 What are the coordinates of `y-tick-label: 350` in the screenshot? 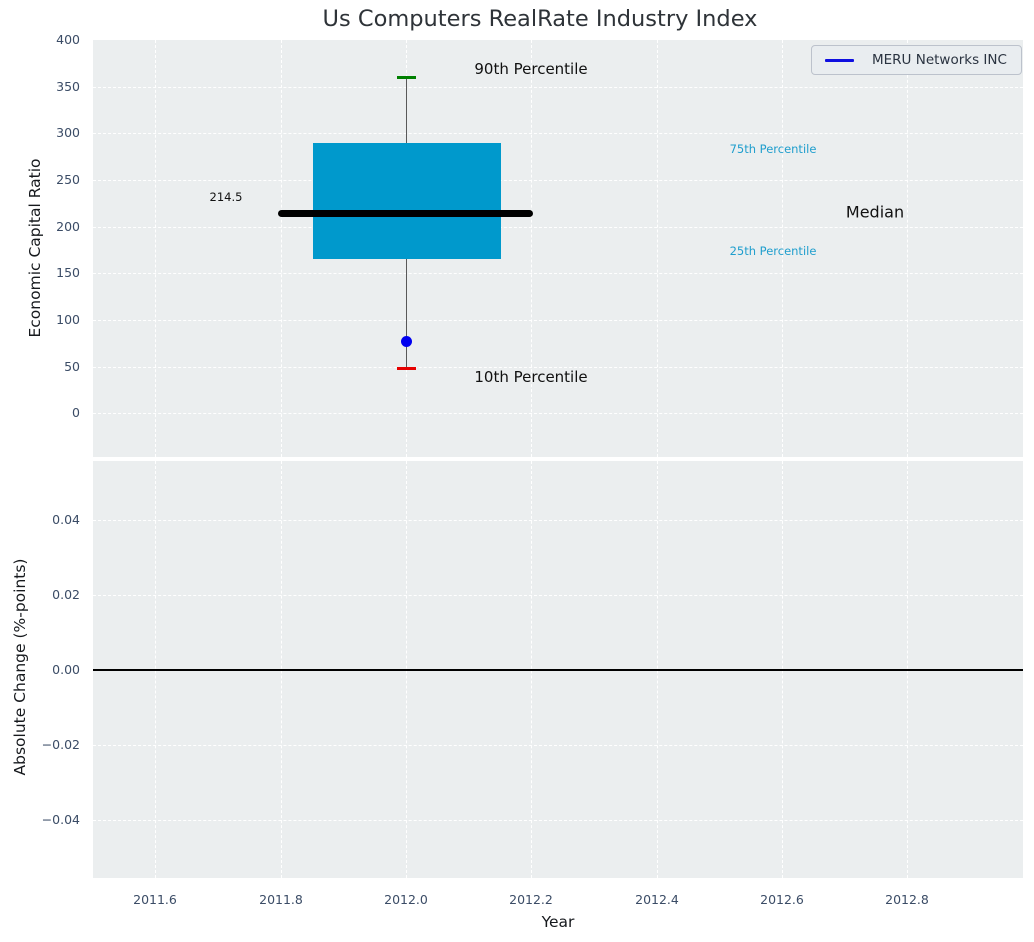 It's located at (68, 86).